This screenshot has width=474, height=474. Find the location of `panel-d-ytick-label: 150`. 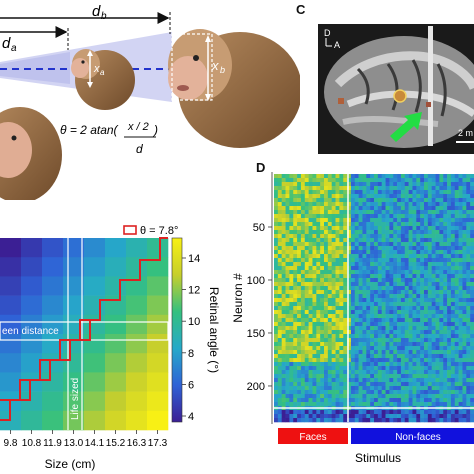

panel-d-ytick-label: 150 is located at coordinates (256, 334).